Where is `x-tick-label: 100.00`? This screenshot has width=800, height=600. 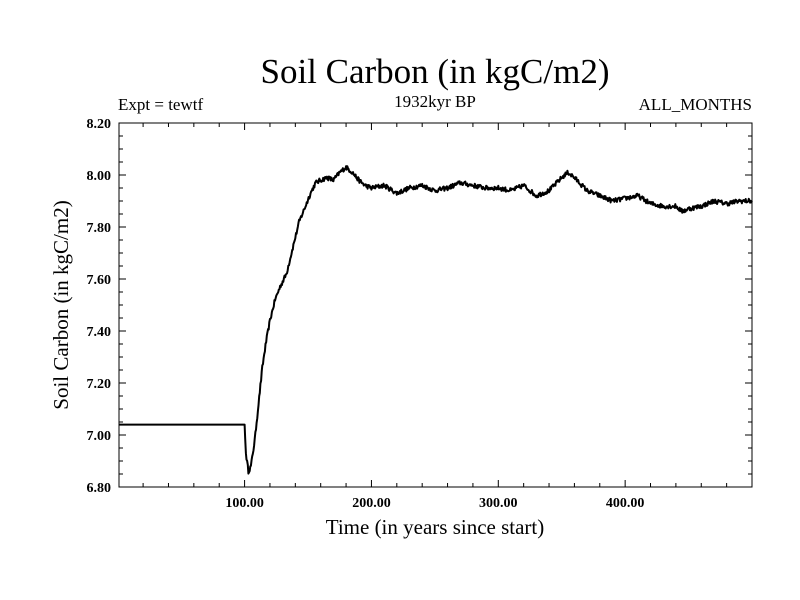 x-tick-label: 100.00 is located at coordinates (244, 503).